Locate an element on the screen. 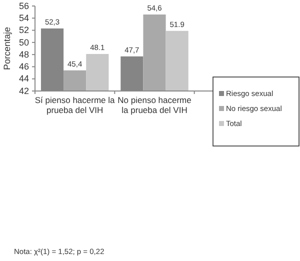 The height and width of the screenshot is (261, 300). y-tick-label: 54 is located at coordinates (23, 18).